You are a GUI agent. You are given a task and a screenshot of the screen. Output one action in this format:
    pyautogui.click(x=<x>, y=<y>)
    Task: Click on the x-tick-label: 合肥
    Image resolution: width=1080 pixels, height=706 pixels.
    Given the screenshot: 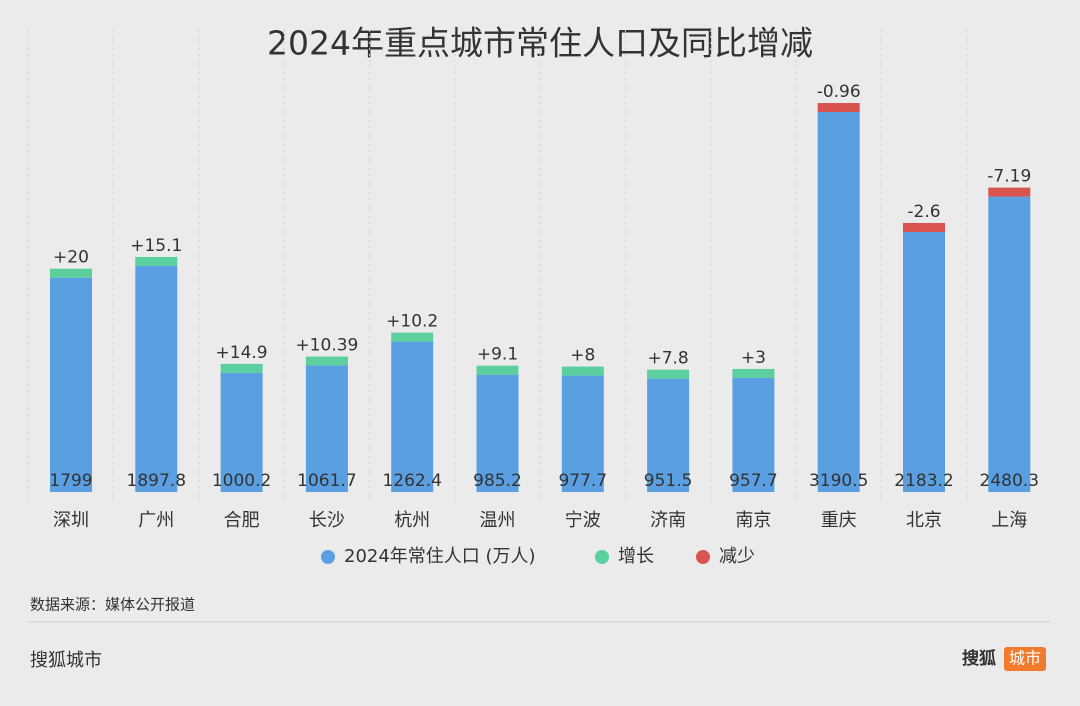 What is the action you would take?
    pyautogui.click(x=242, y=520)
    